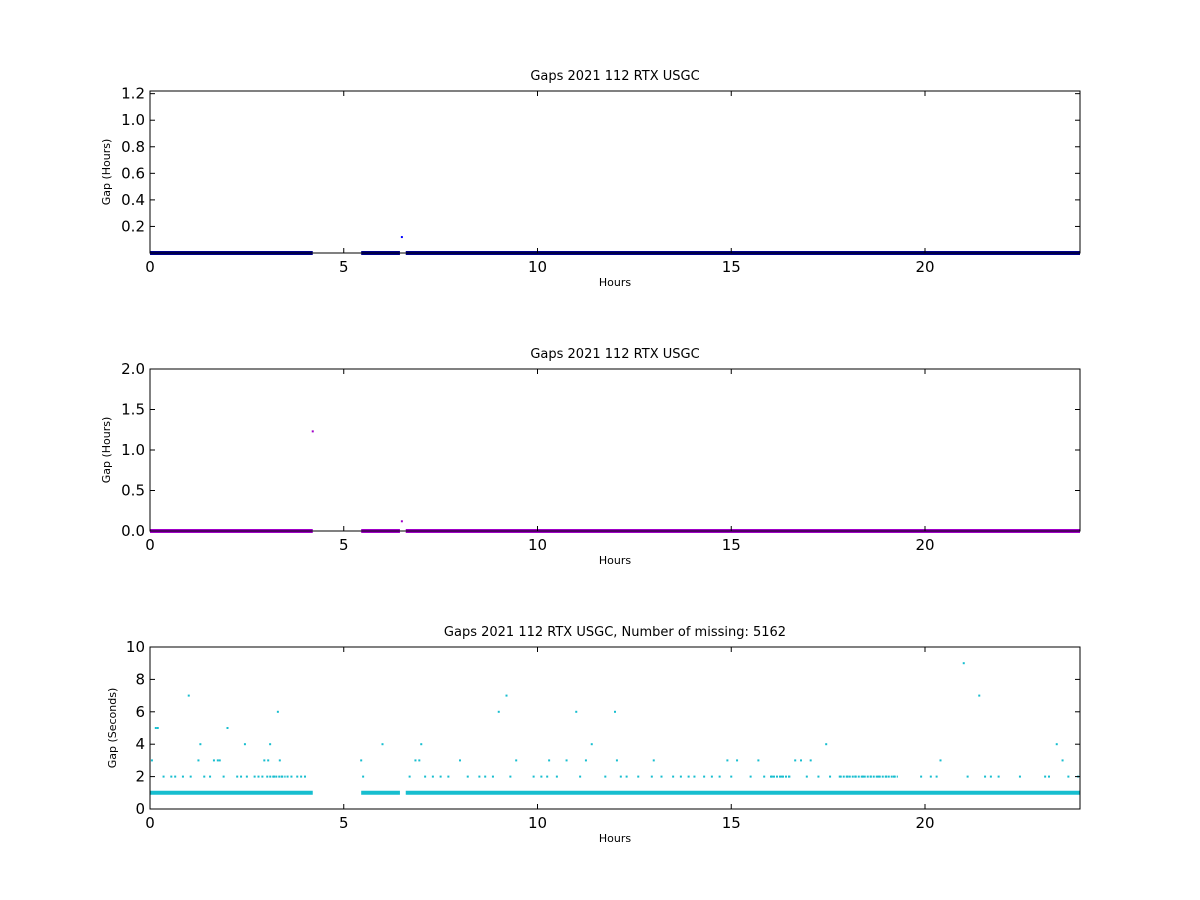  I want to click on y-tick-label: 0.0, so click(133, 531).